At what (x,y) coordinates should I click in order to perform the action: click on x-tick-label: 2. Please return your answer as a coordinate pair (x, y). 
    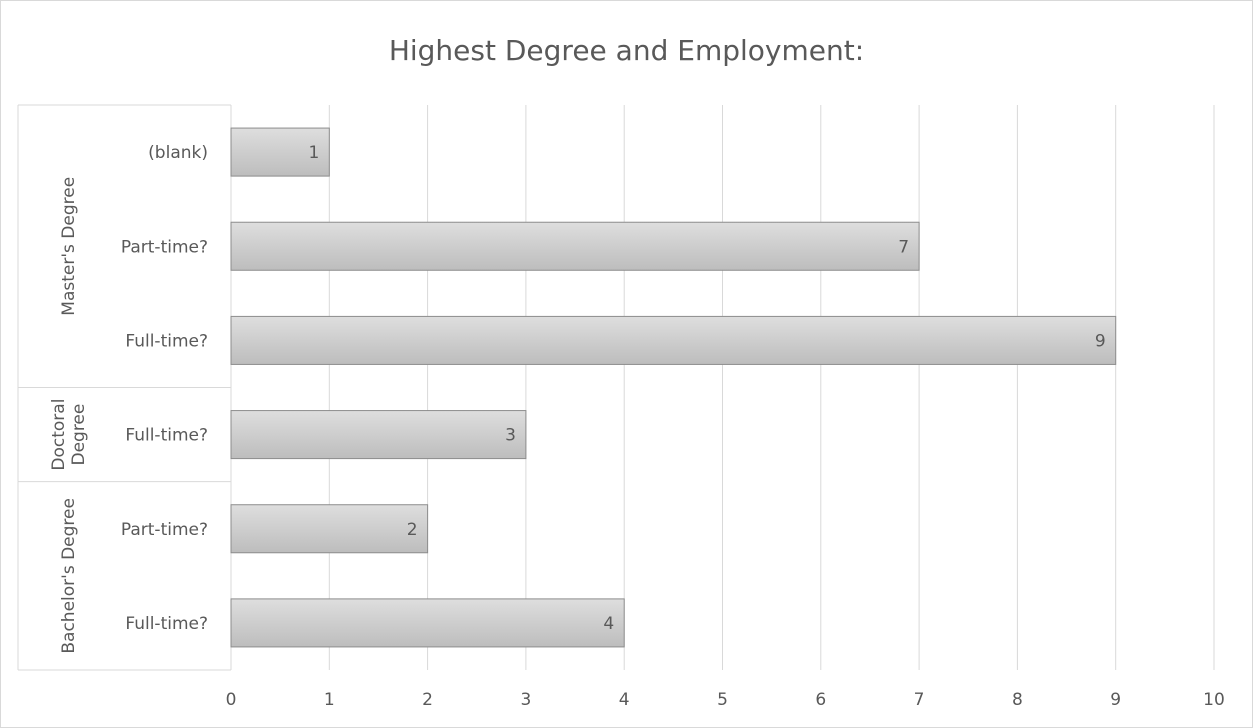
    Looking at the image, I should click on (427, 700).